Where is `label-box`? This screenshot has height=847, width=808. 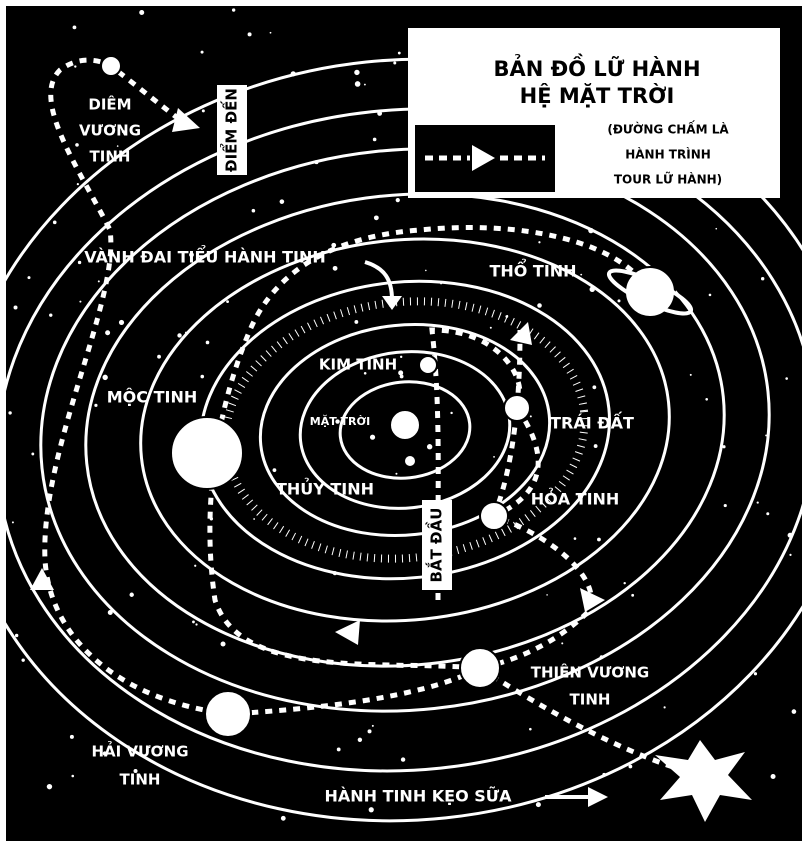
label-box is located at coordinates (232, 130).